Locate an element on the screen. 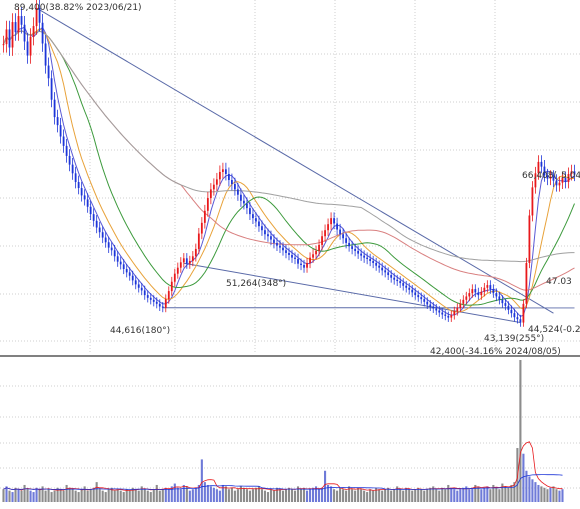  annotation-price-4703: 47.03 is located at coordinates (559, 282).